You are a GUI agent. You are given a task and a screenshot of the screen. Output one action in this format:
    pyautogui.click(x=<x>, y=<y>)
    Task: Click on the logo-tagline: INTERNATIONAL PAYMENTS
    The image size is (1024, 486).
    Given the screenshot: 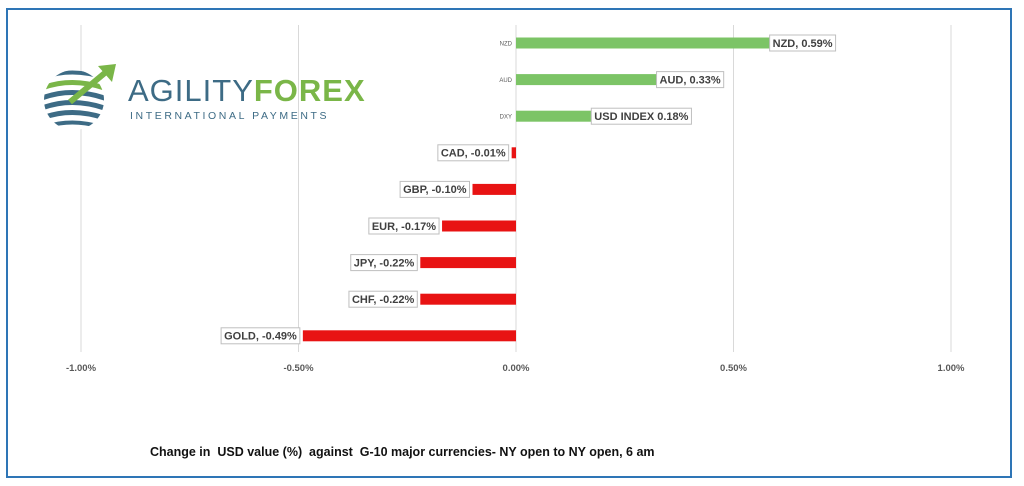 What is the action you would take?
    pyautogui.click(x=230, y=116)
    